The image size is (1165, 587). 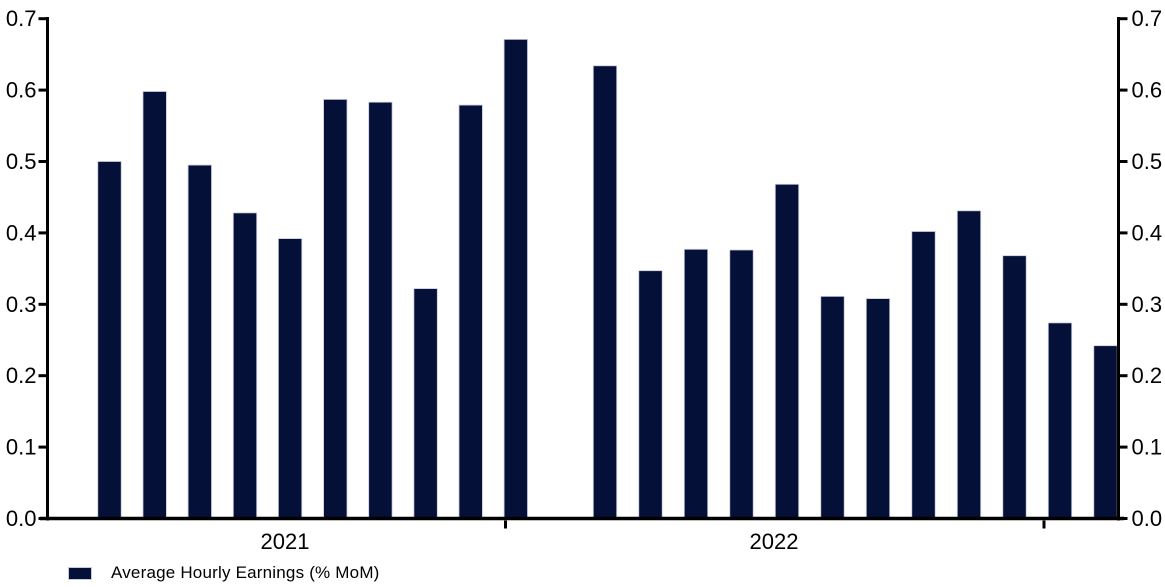 I want to click on y-tick-label-right: 0.0, so click(x=1147, y=518).